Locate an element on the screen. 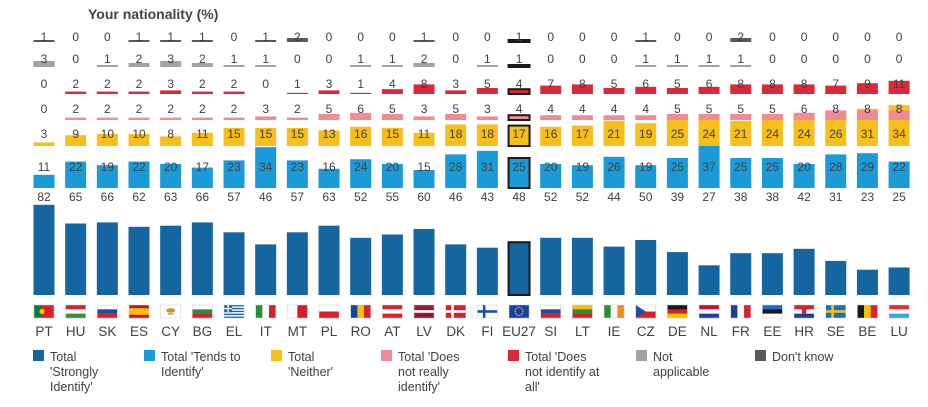  bar-total-neither-si is located at coordinates (551, 136).